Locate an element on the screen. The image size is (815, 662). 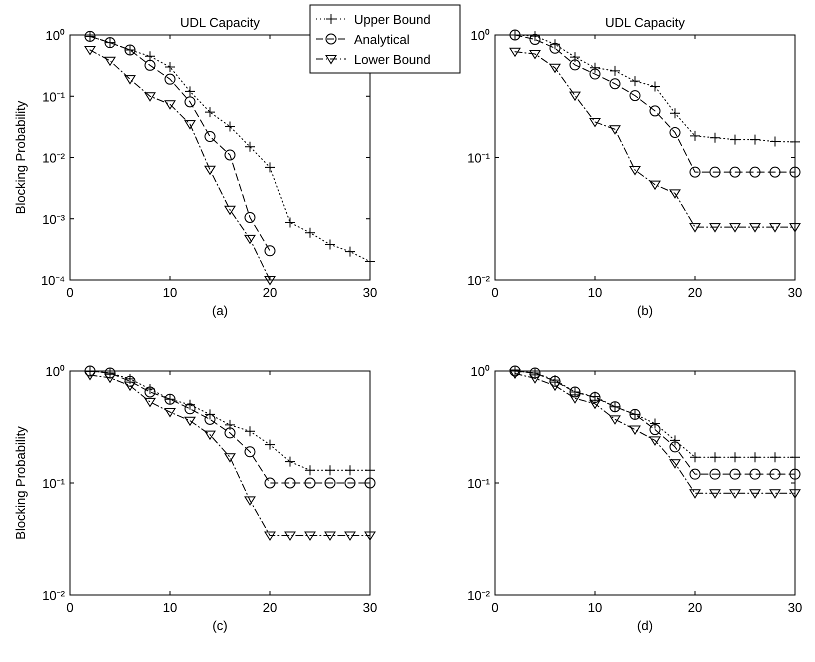
x-axis-title: (b) is located at coordinates (645, 310).